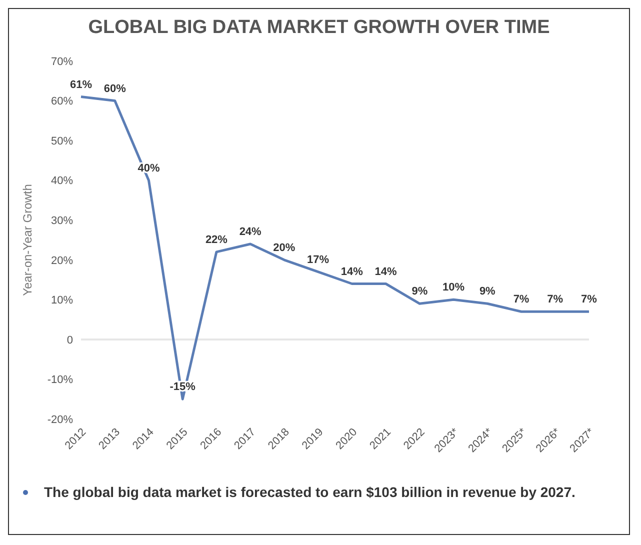 This screenshot has width=641, height=545. What do you see at coordinates (453, 288) in the screenshot?
I see `data-label: 10%` at bounding box center [453, 288].